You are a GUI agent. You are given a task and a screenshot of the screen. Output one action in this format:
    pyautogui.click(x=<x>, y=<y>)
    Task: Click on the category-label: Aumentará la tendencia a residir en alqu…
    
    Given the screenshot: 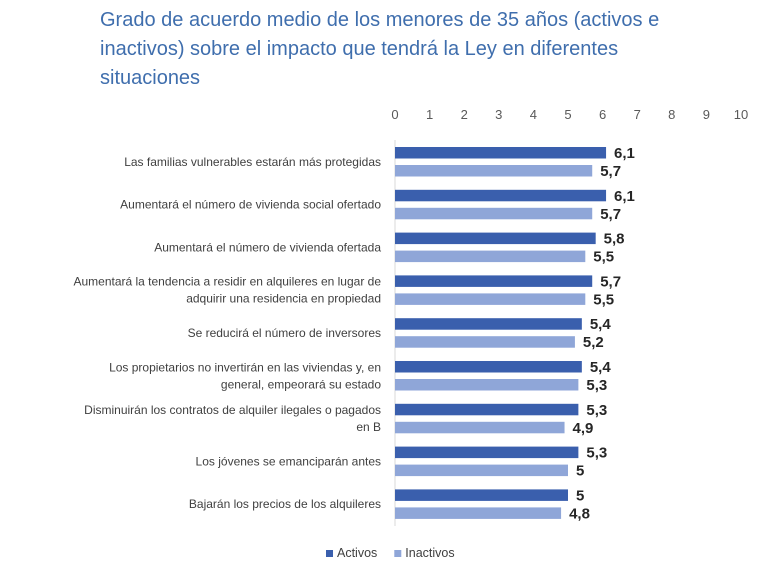 What is the action you would take?
    pyautogui.click(x=227, y=282)
    